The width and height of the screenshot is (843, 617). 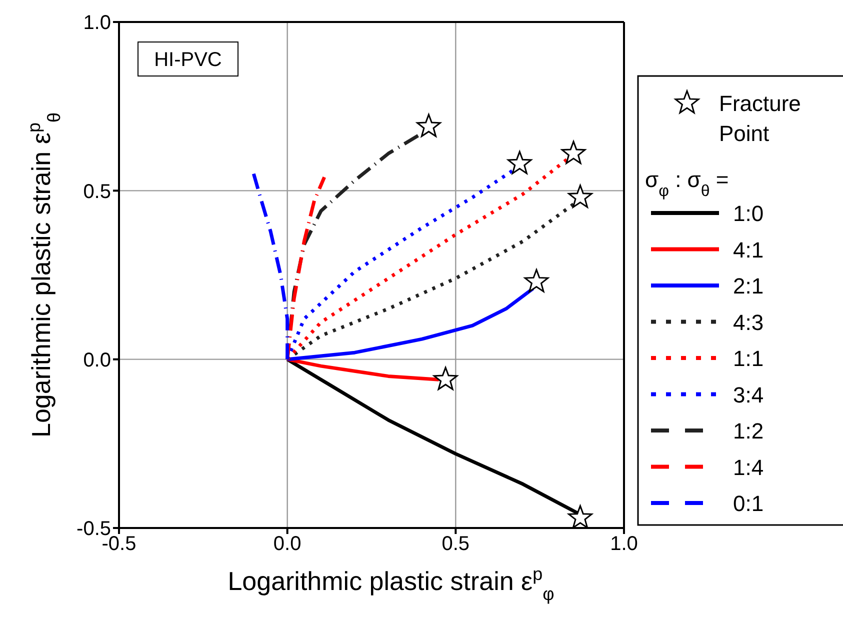 I want to click on y-tick-label: 0.0, so click(x=97, y=360).